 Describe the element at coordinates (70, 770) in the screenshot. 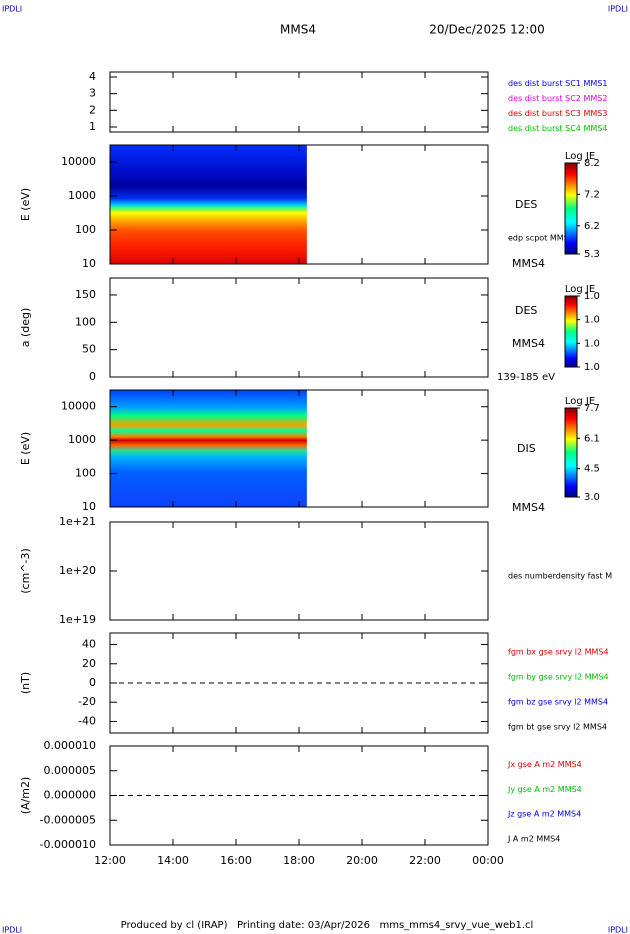

I see `y-tick-label: 0.000005` at that location.